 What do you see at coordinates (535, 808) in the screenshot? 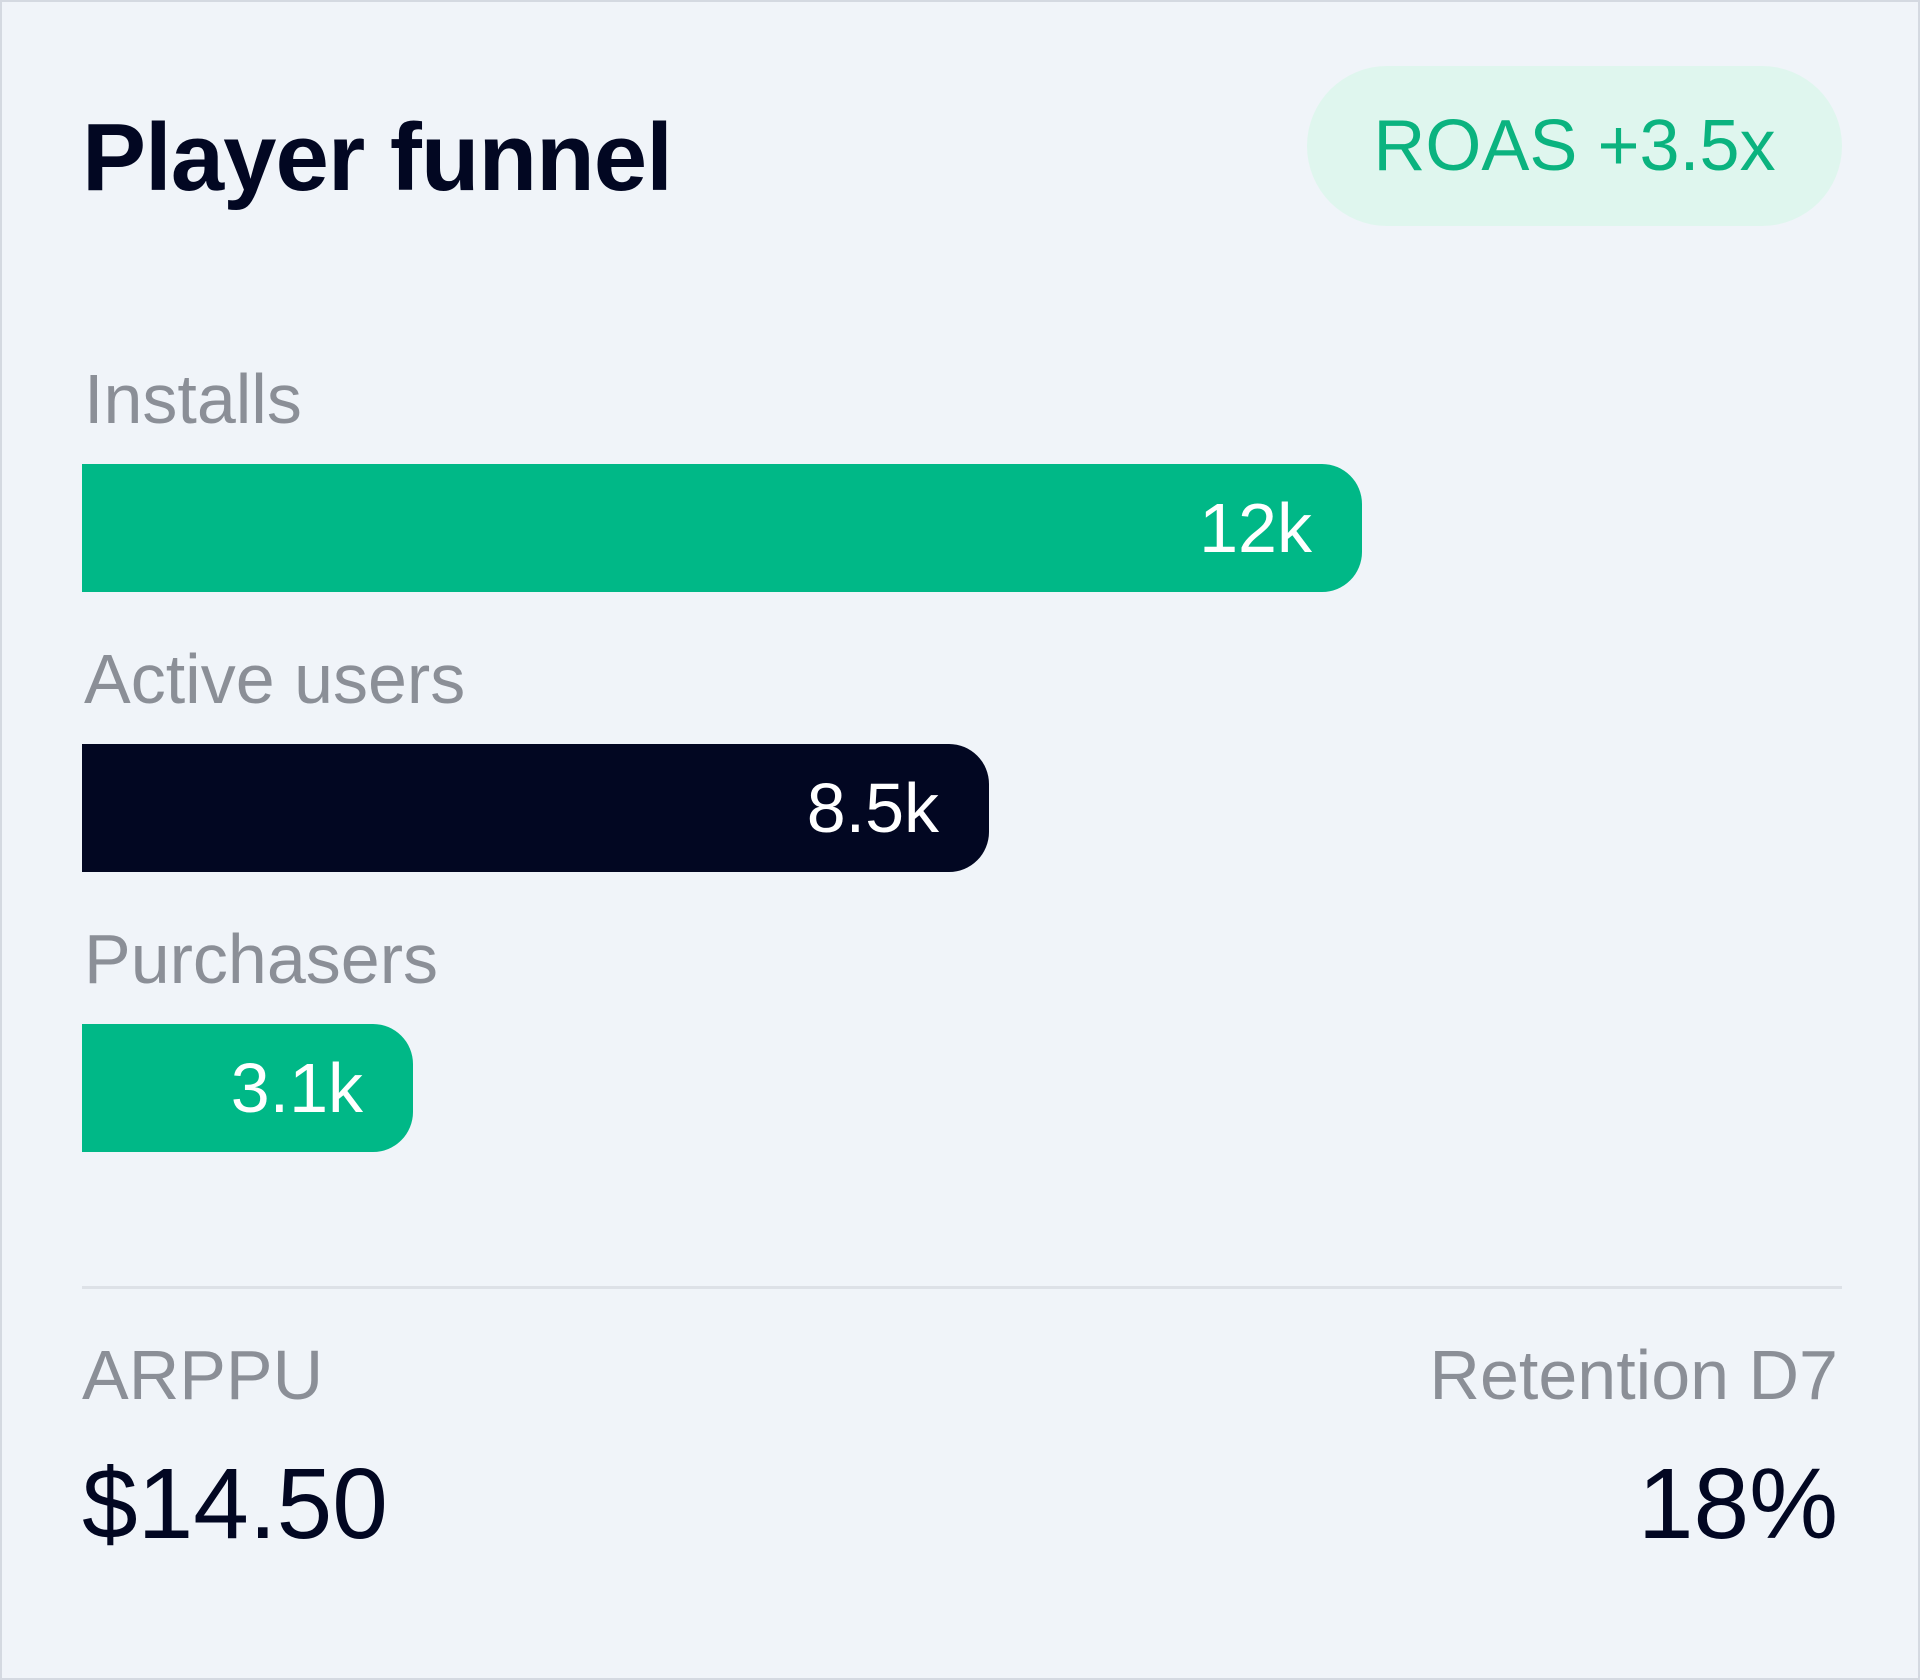
I see `bar-active-users: 8.5k` at bounding box center [535, 808].